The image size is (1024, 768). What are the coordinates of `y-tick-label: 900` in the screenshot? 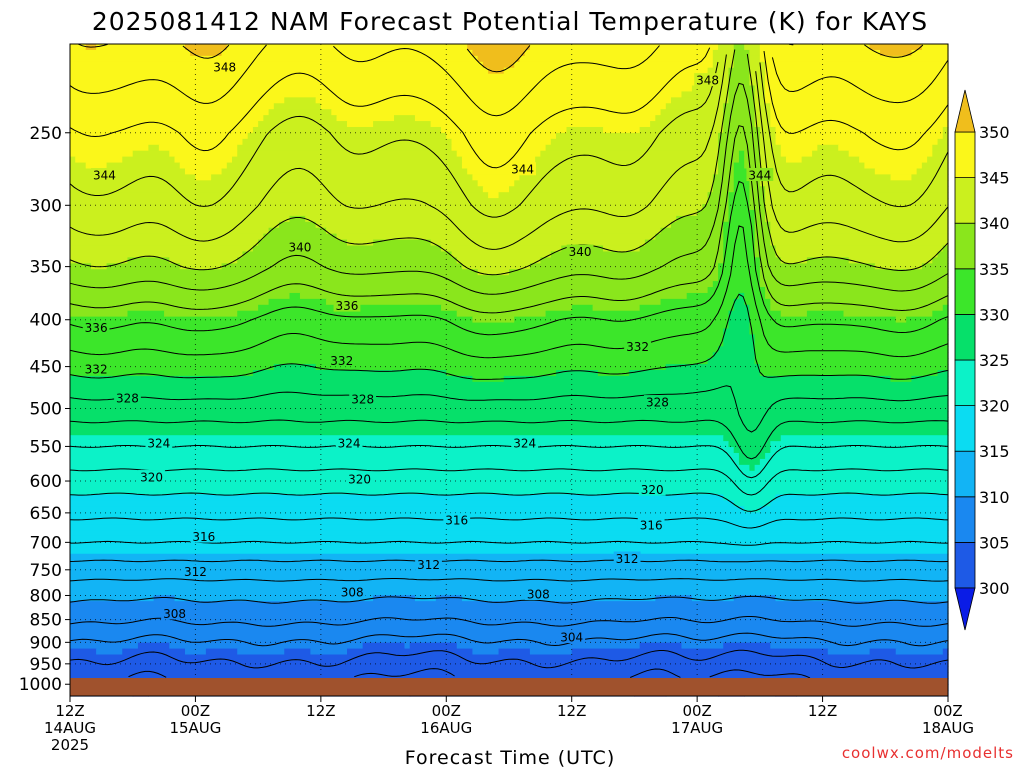 It's located at (46, 643).